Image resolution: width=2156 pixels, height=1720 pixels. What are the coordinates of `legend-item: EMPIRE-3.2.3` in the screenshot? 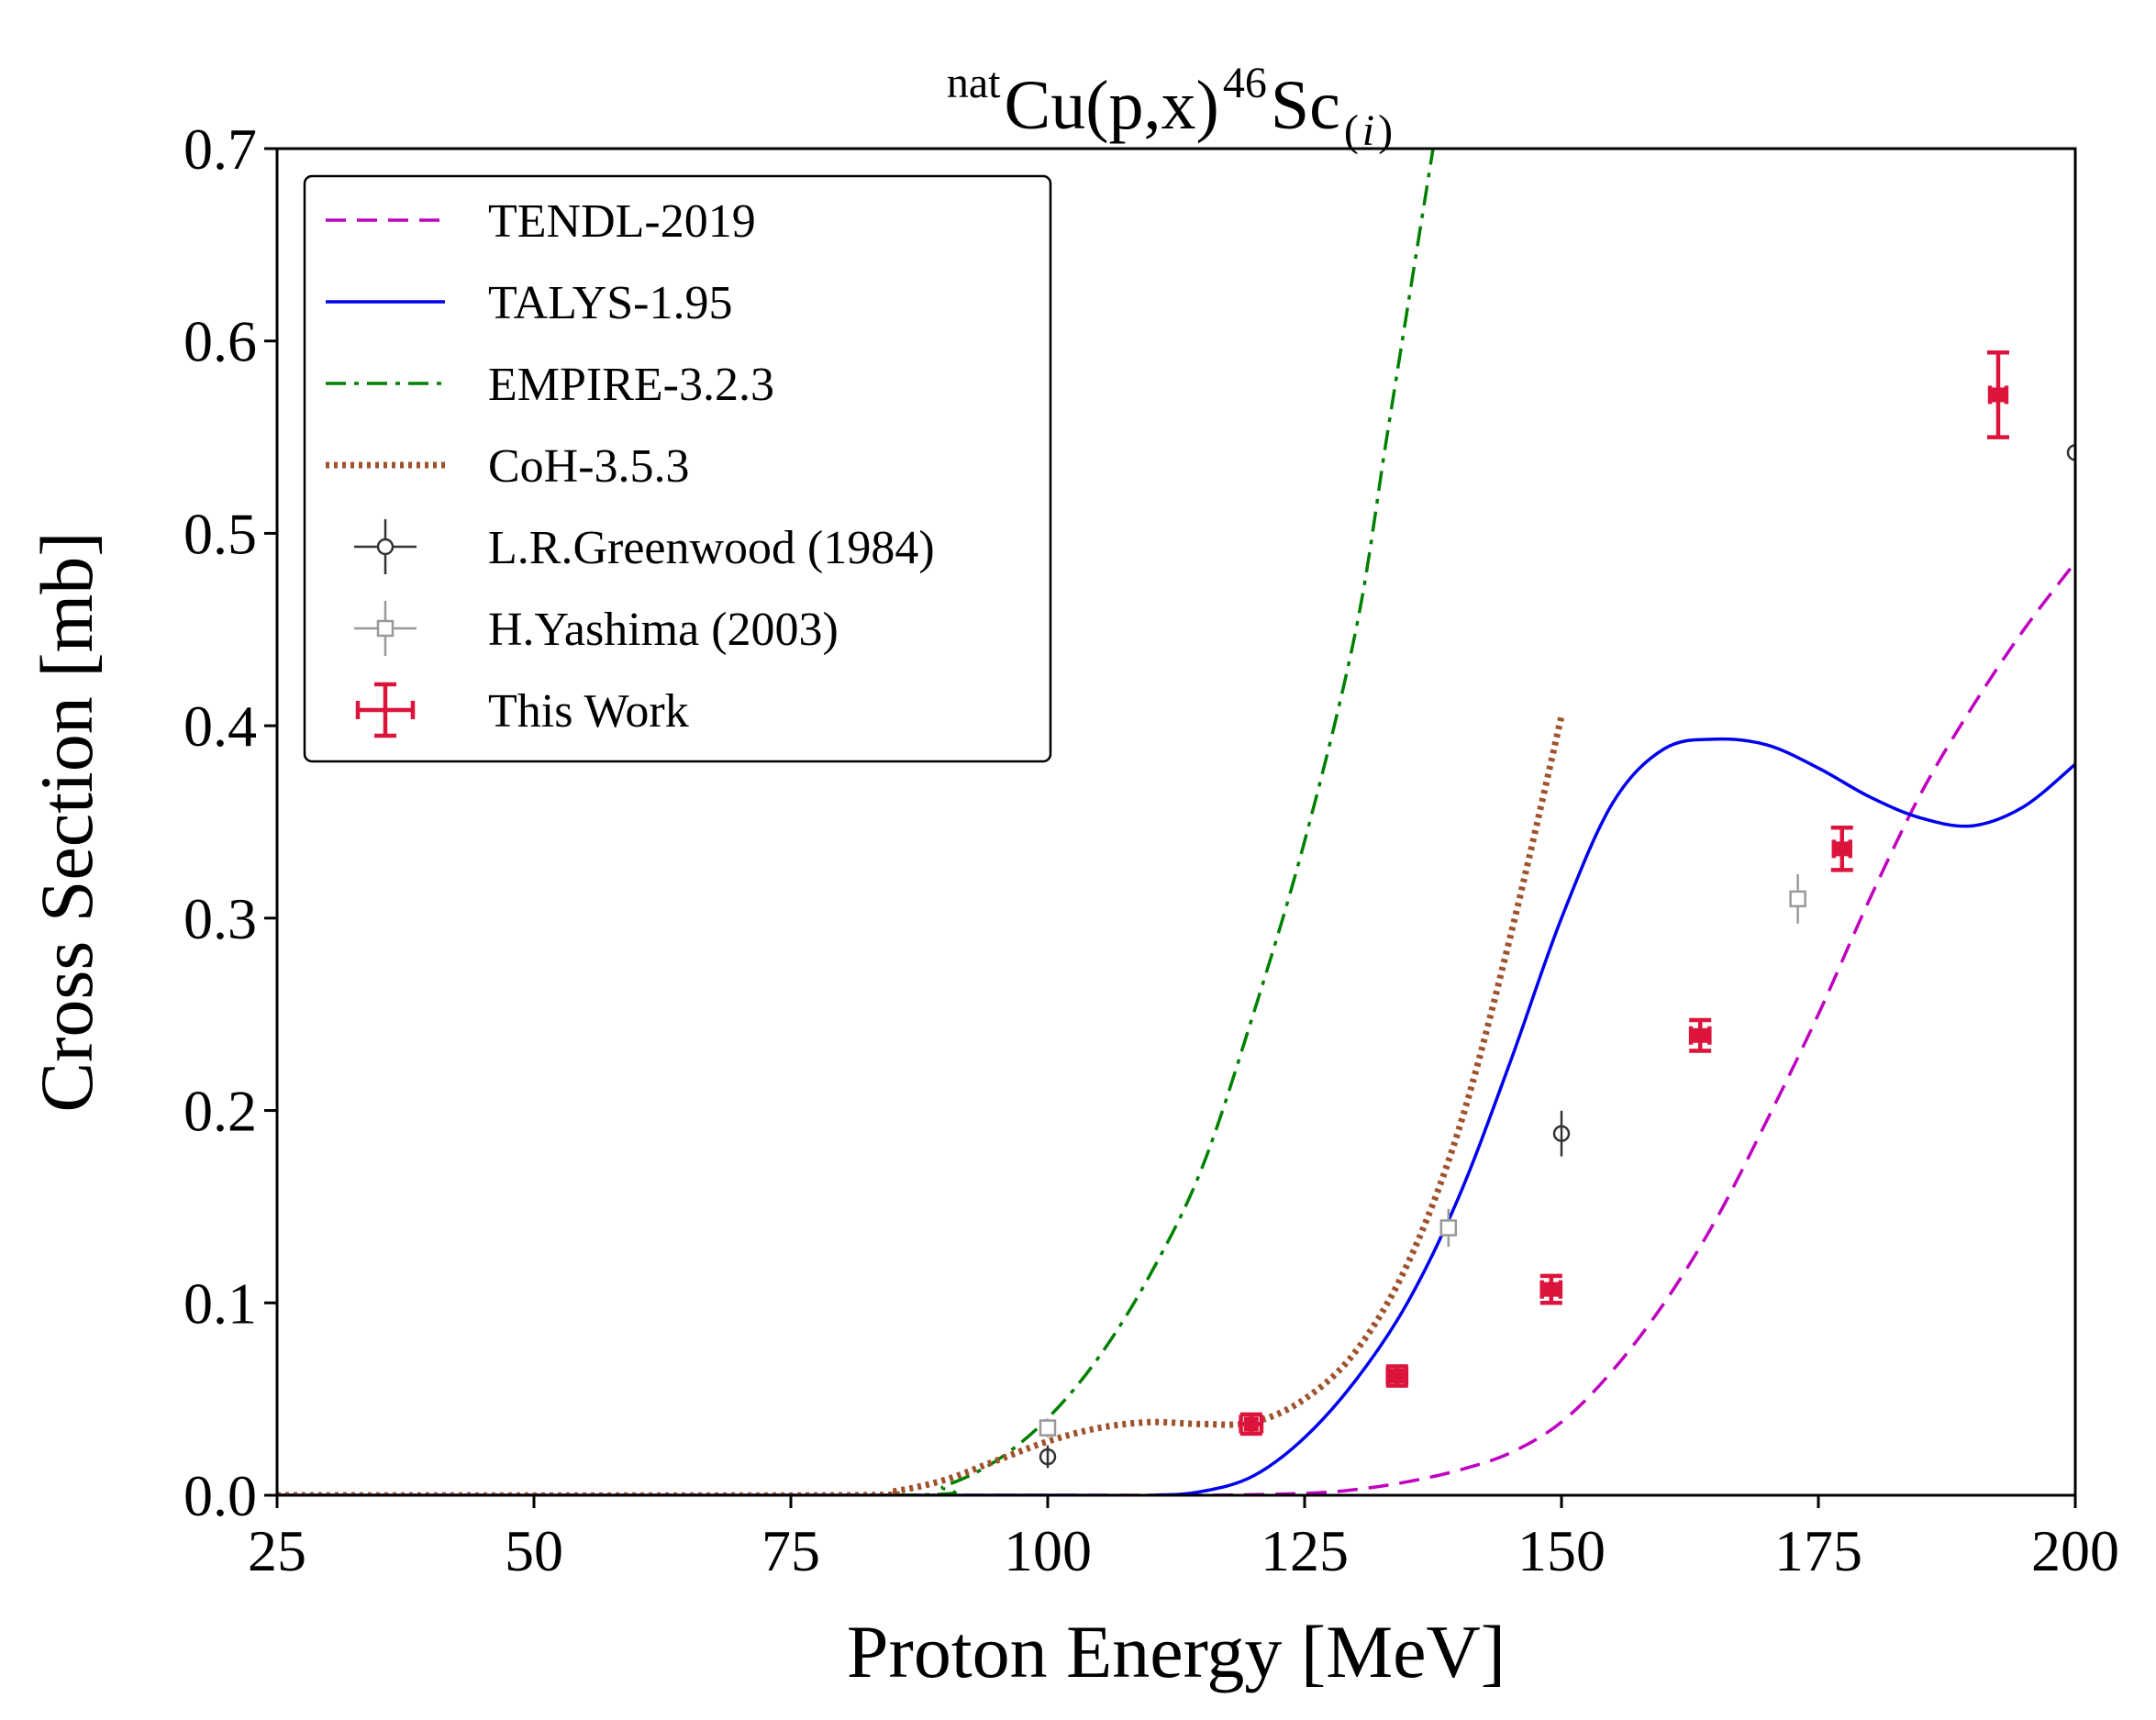 It's located at (550, 385).